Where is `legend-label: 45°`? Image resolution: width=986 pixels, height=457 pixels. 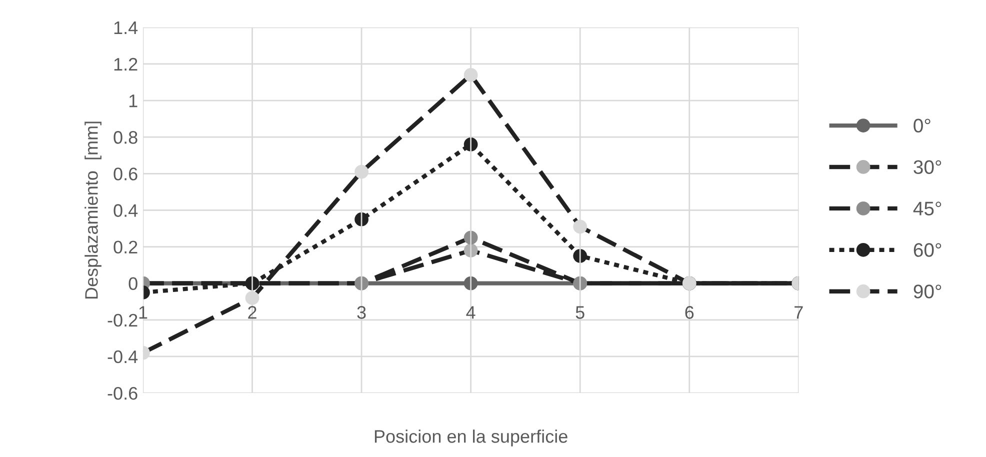
legend-label: 45° is located at coordinates (927, 209).